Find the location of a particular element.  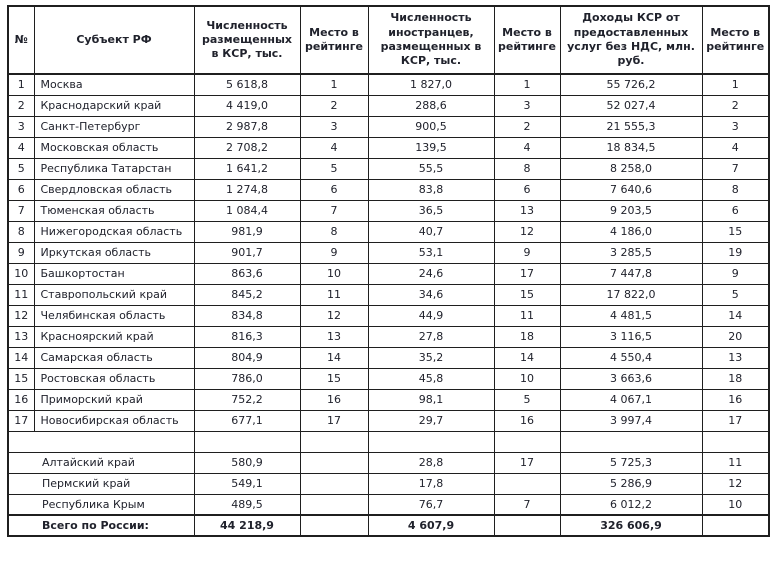

cell-placed: 863,6 is located at coordinates (247, 273).